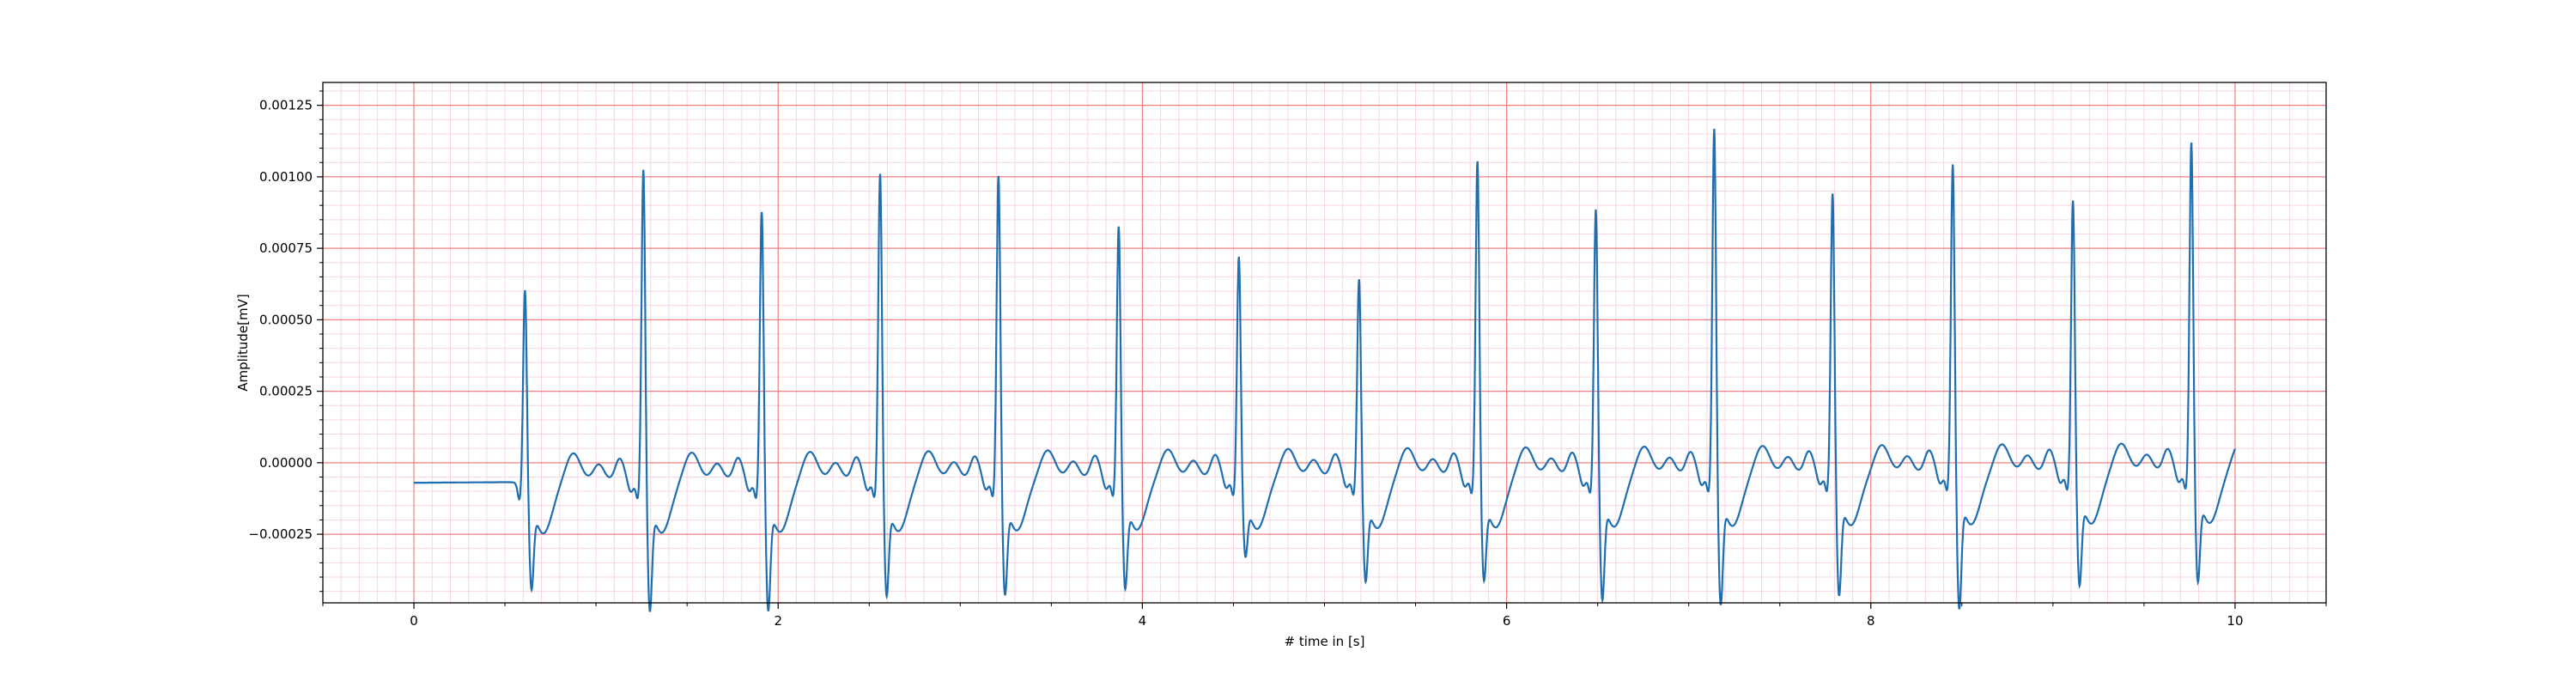 This screenshot has width=2576, height=687. I want to click on x-tick-label: 6, so click(1507, 621).